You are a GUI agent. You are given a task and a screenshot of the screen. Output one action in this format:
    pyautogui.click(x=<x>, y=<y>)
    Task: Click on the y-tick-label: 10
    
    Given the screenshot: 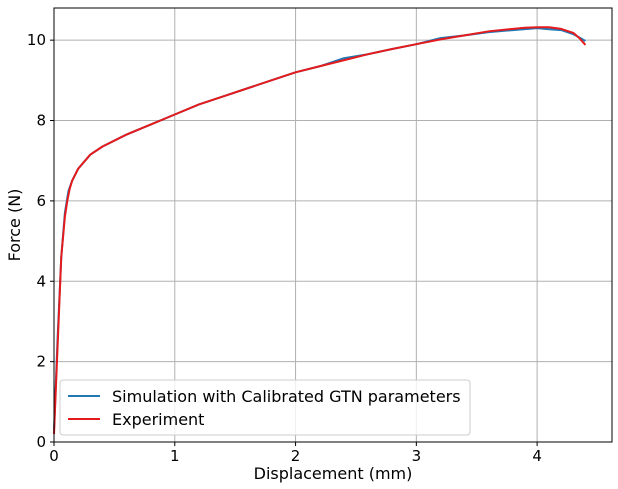 What is the action you would take?
    pyautogui.click(x=36, y=40)
    